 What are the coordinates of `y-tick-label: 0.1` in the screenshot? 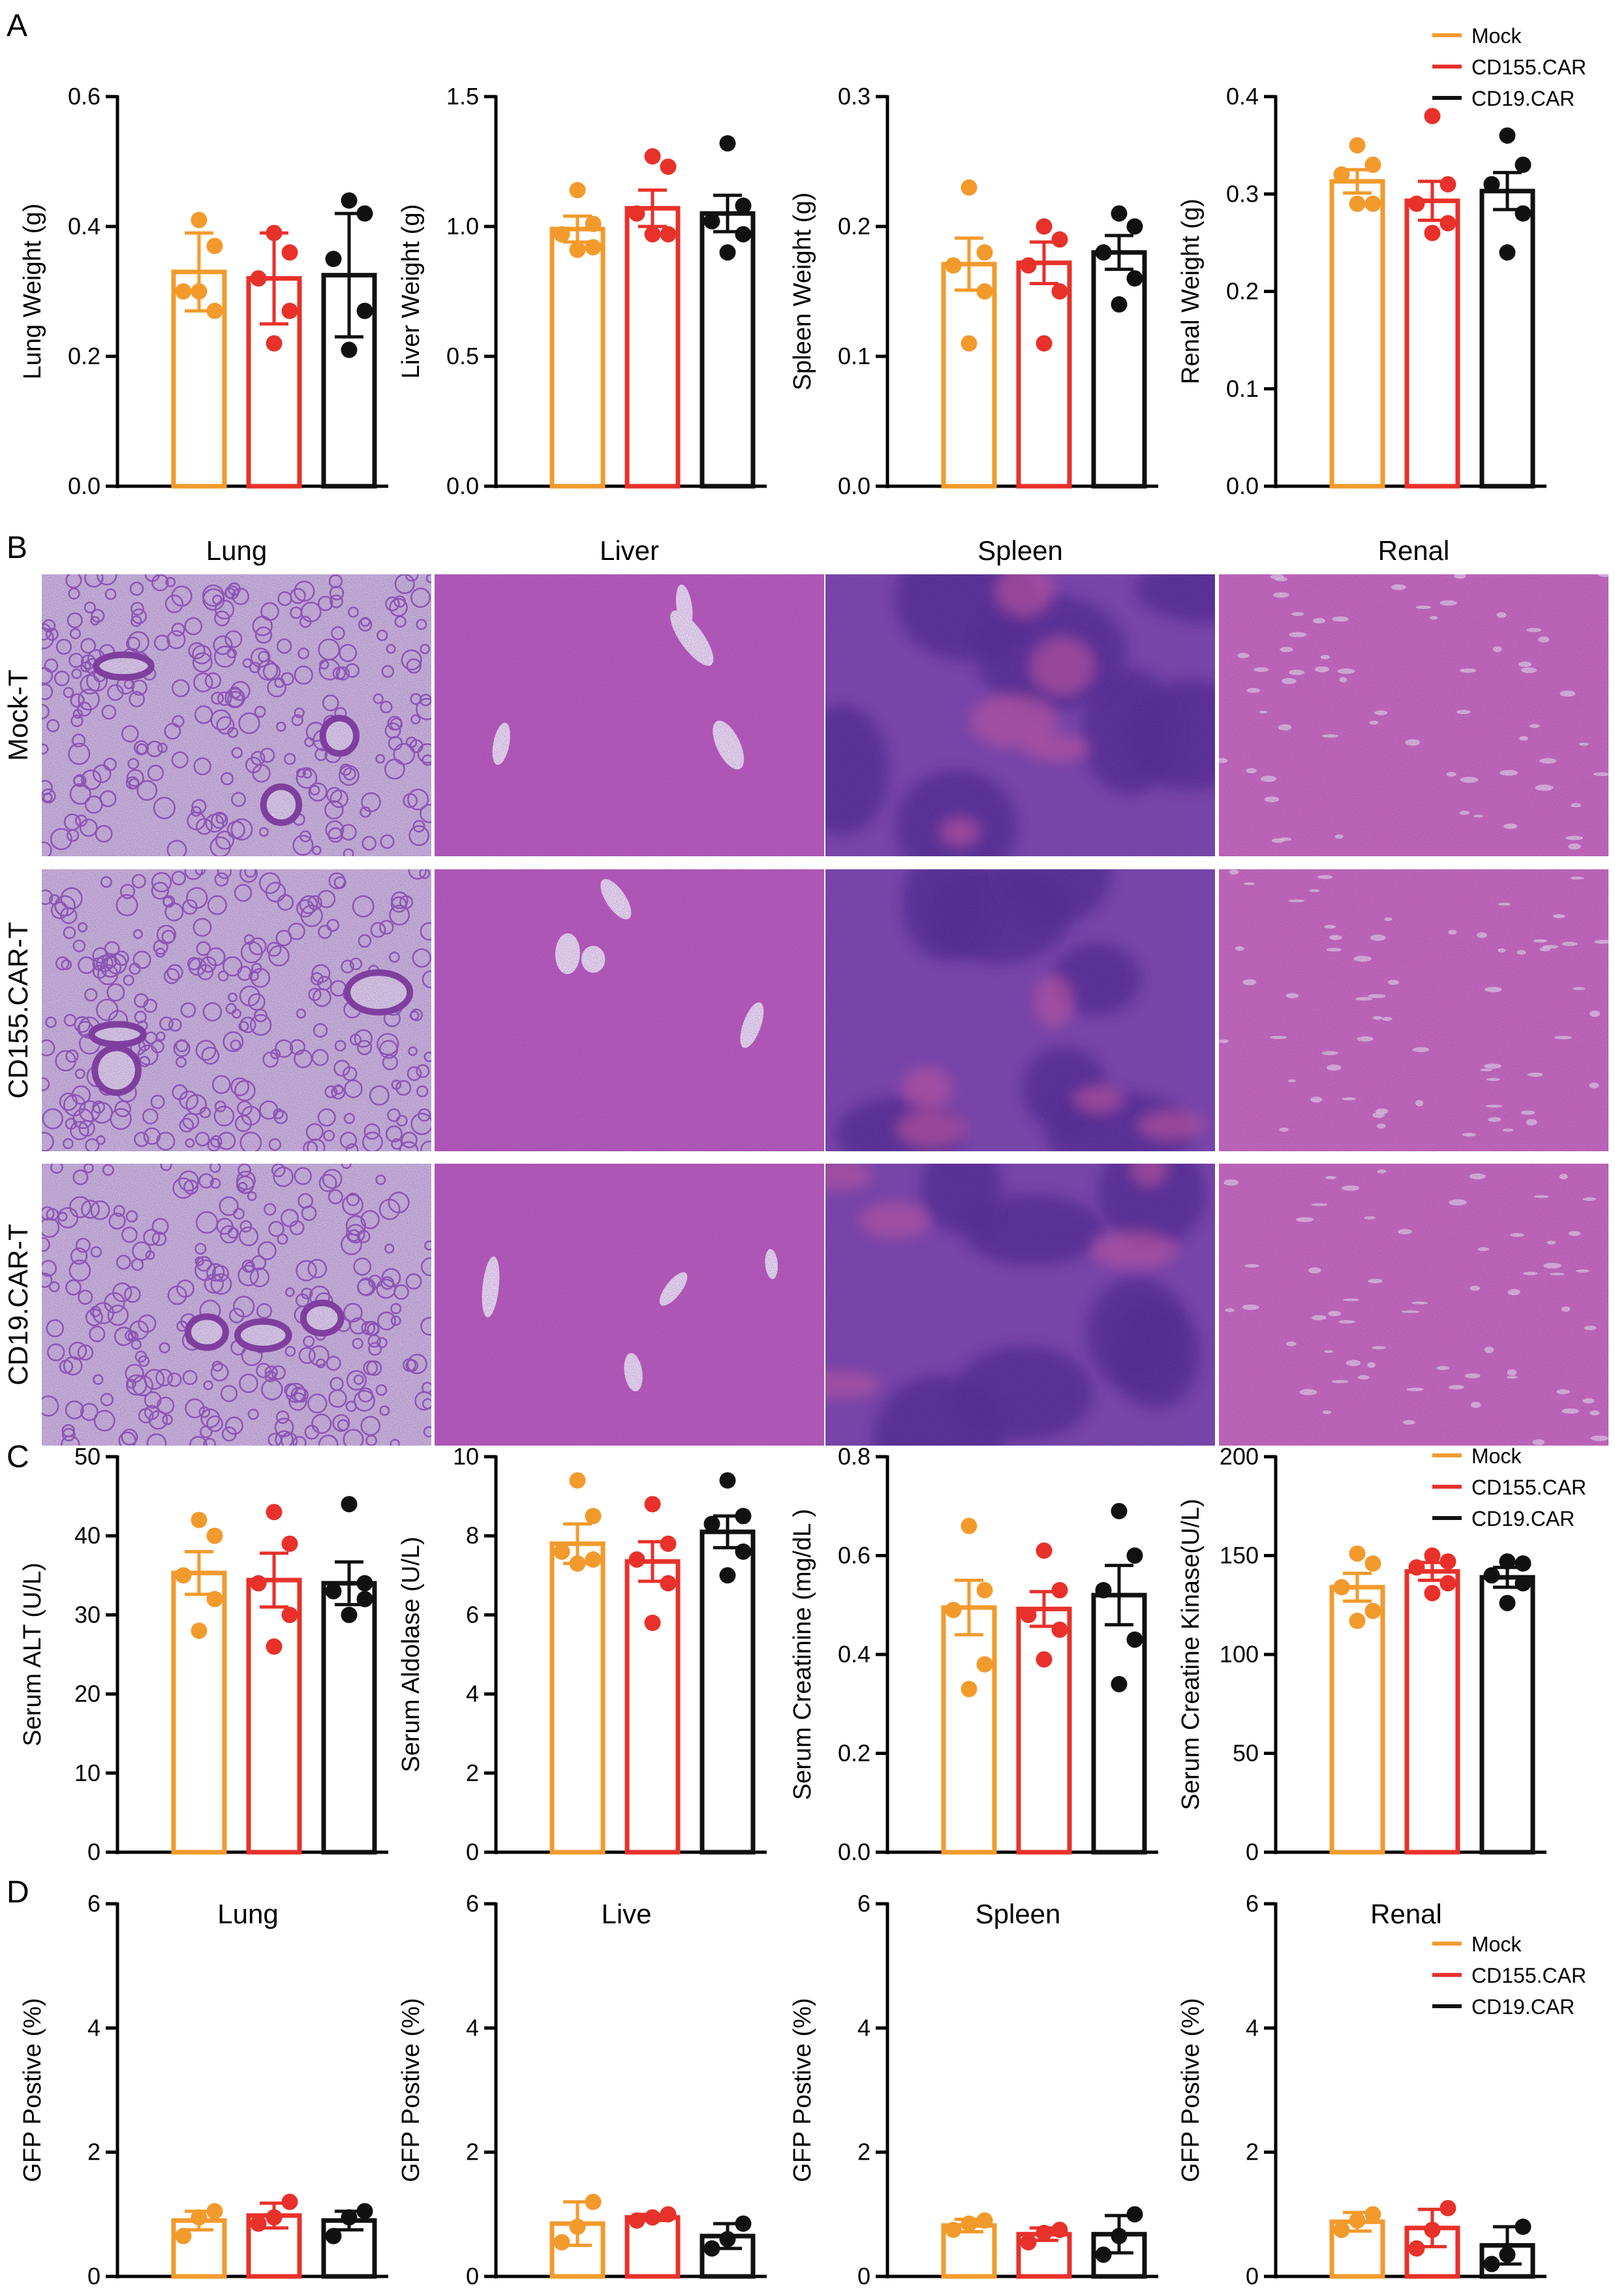 It's located at (1242, 388).